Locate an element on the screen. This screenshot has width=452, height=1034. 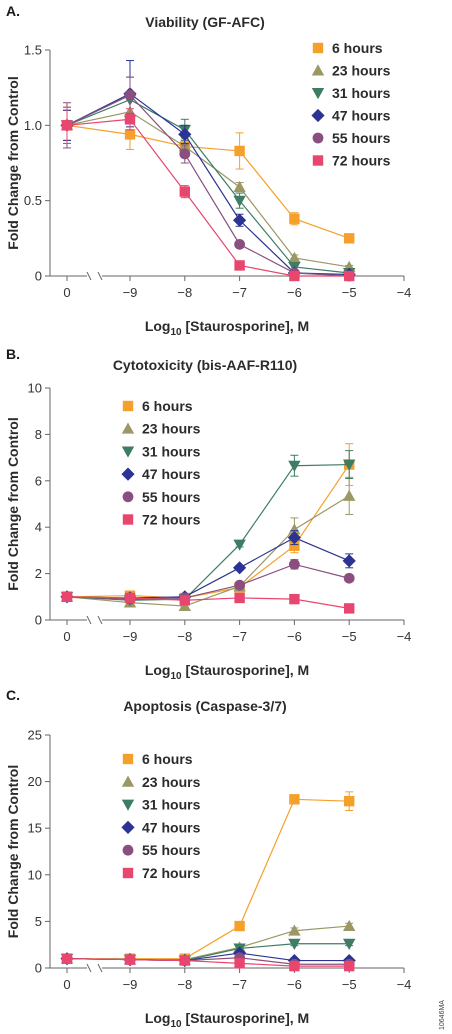
y-tick-label: 25 is located at coordinates (35, 735).